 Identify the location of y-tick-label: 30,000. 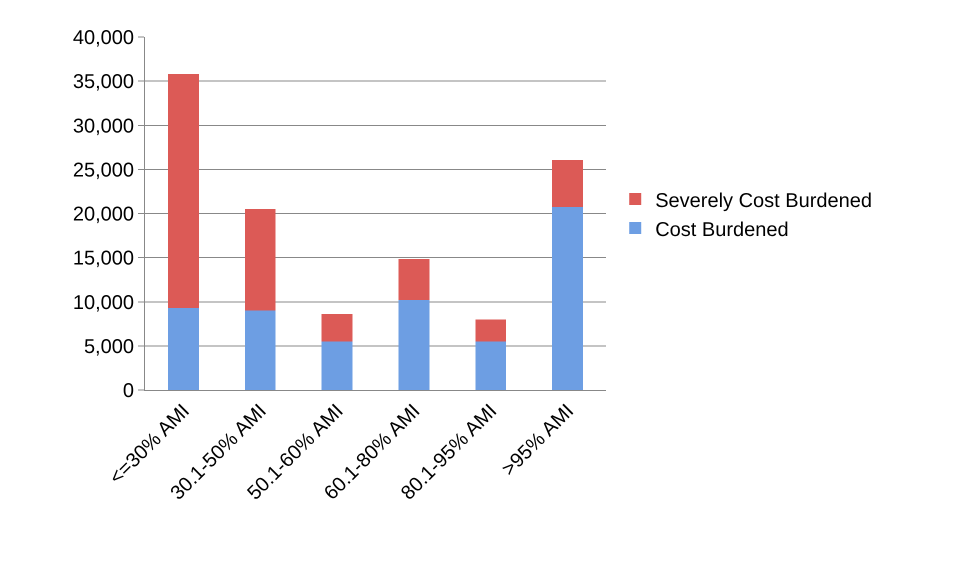
(103, 126).